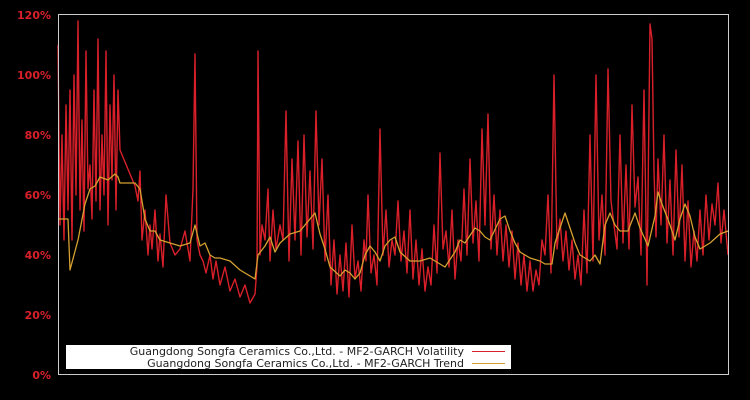 This screenshot has width=750, height=400. I want to click on y-tick-label: 20%, so click(38, 315).